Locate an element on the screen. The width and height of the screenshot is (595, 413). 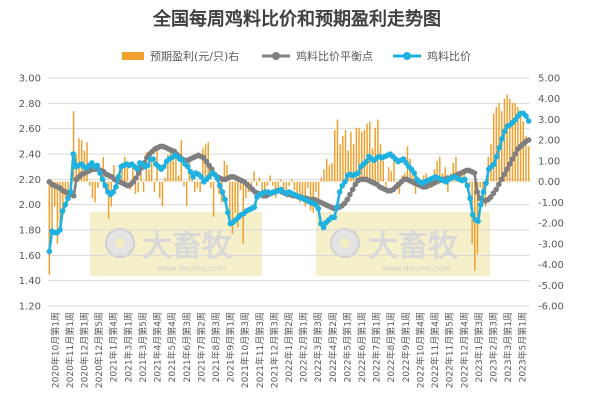
right-tick-label: 0.00 is located at coordinates (549, 182).